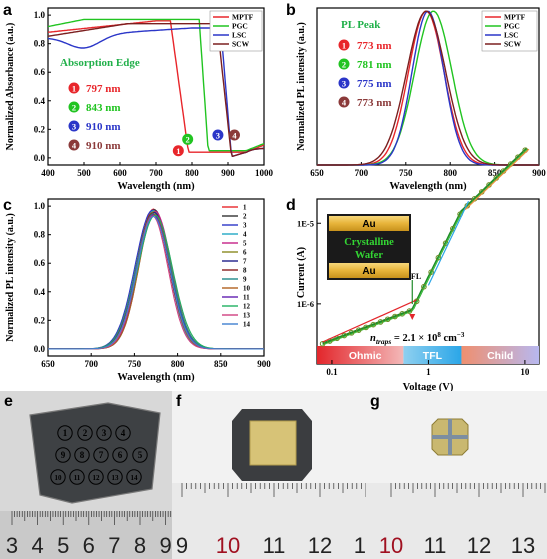 The width and height of the screenshot is (547, 559). What do you see at coordinates (245, 271) in the screenshot?
I see `panel-c-legend-label: 8` at bounding box center [245, 271].